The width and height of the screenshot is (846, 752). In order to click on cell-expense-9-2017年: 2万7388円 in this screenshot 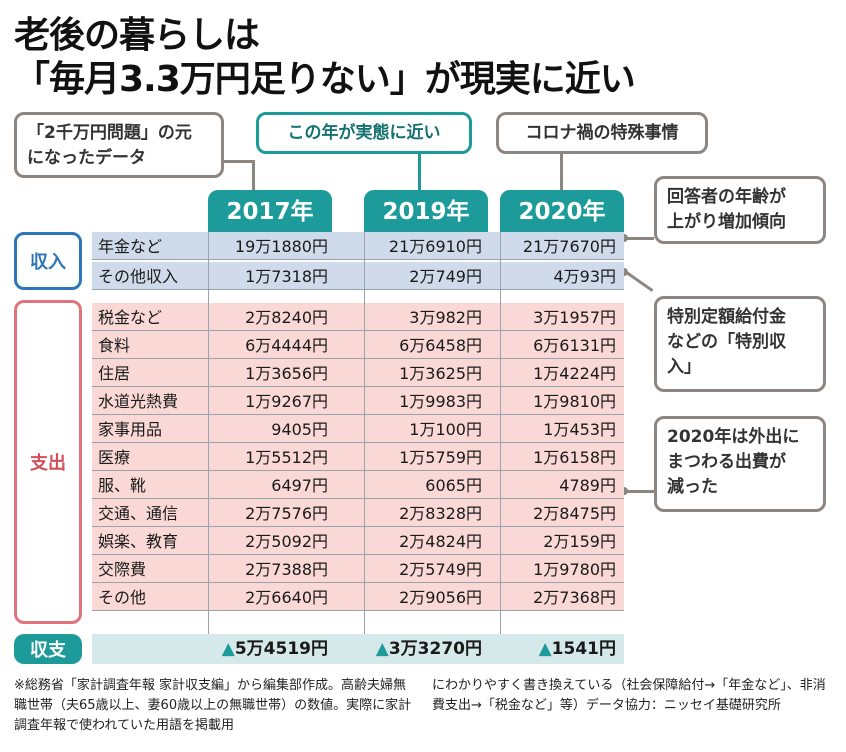, I will do `click(286, 569)`.